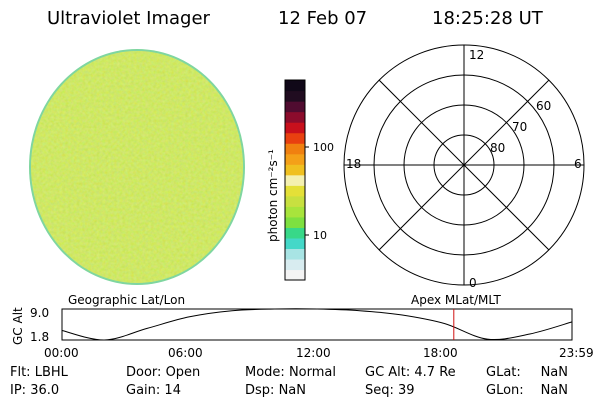  I want to click on colorbar-frame, so click(295, 180).